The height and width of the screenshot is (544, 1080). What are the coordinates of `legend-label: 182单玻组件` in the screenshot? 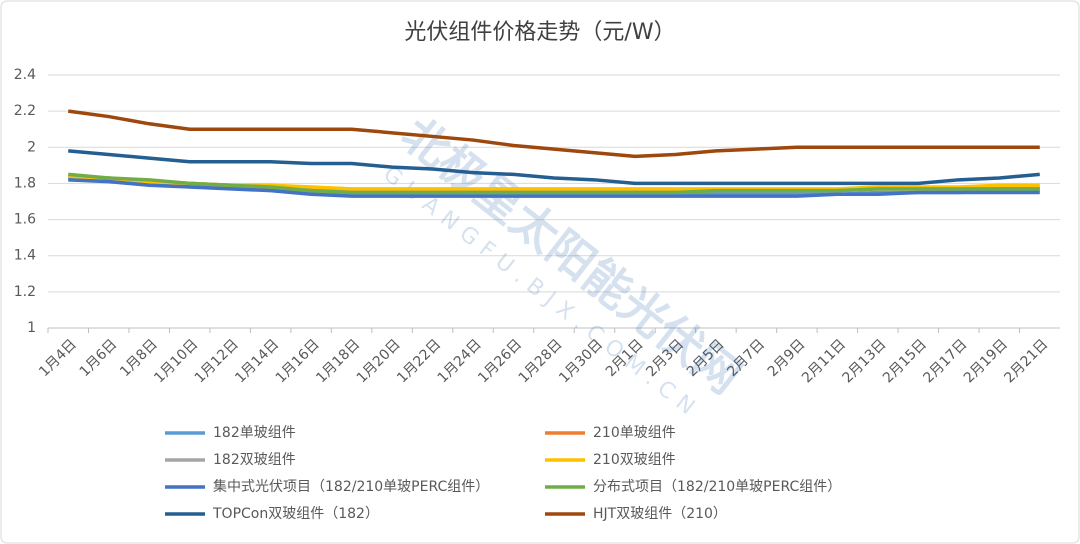 It's located at (254, 433).